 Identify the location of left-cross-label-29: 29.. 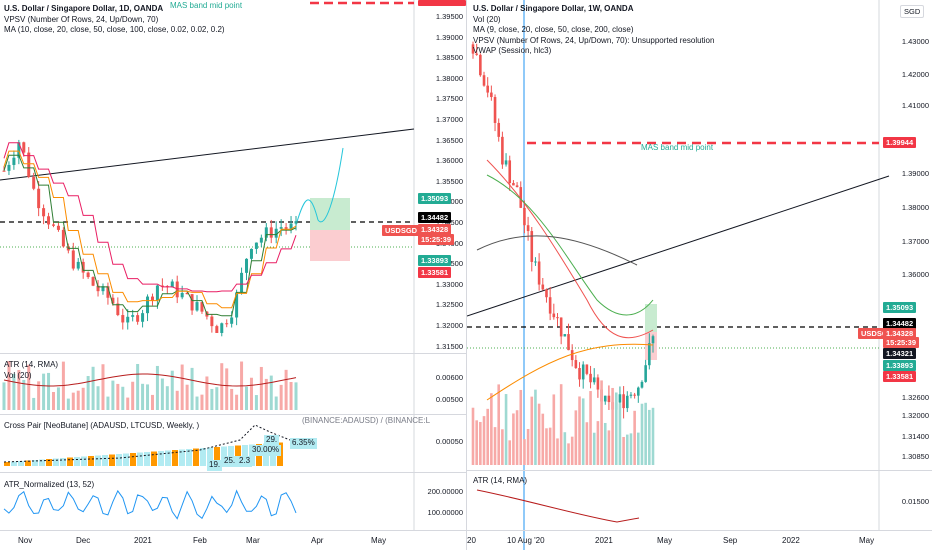
(272, 440).